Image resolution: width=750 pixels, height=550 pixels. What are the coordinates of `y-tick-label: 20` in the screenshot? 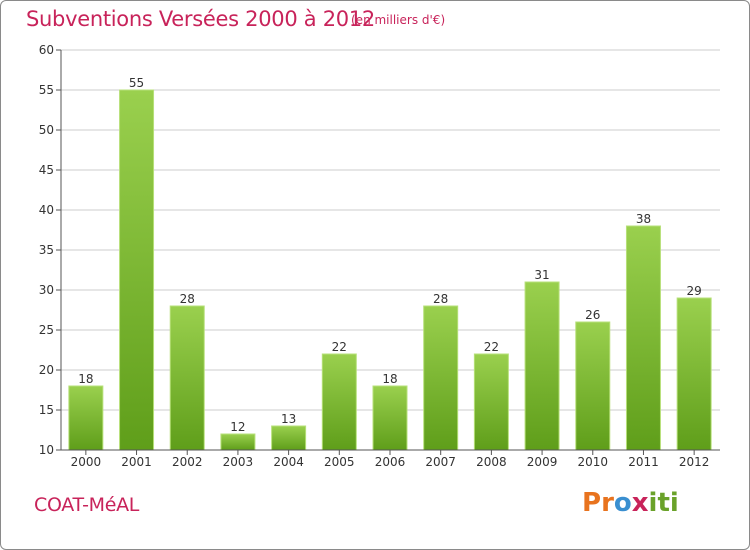 It's located at (46, 370).